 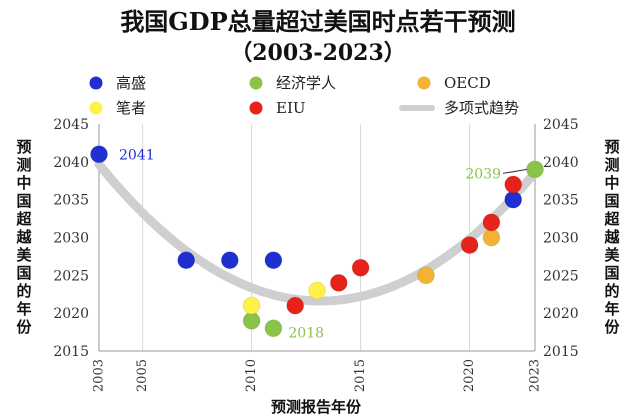 What do you see at coordinates (535, 375) in the screenshot?
I see `x-tick-5: 2023` at bounding box center [535, 375].